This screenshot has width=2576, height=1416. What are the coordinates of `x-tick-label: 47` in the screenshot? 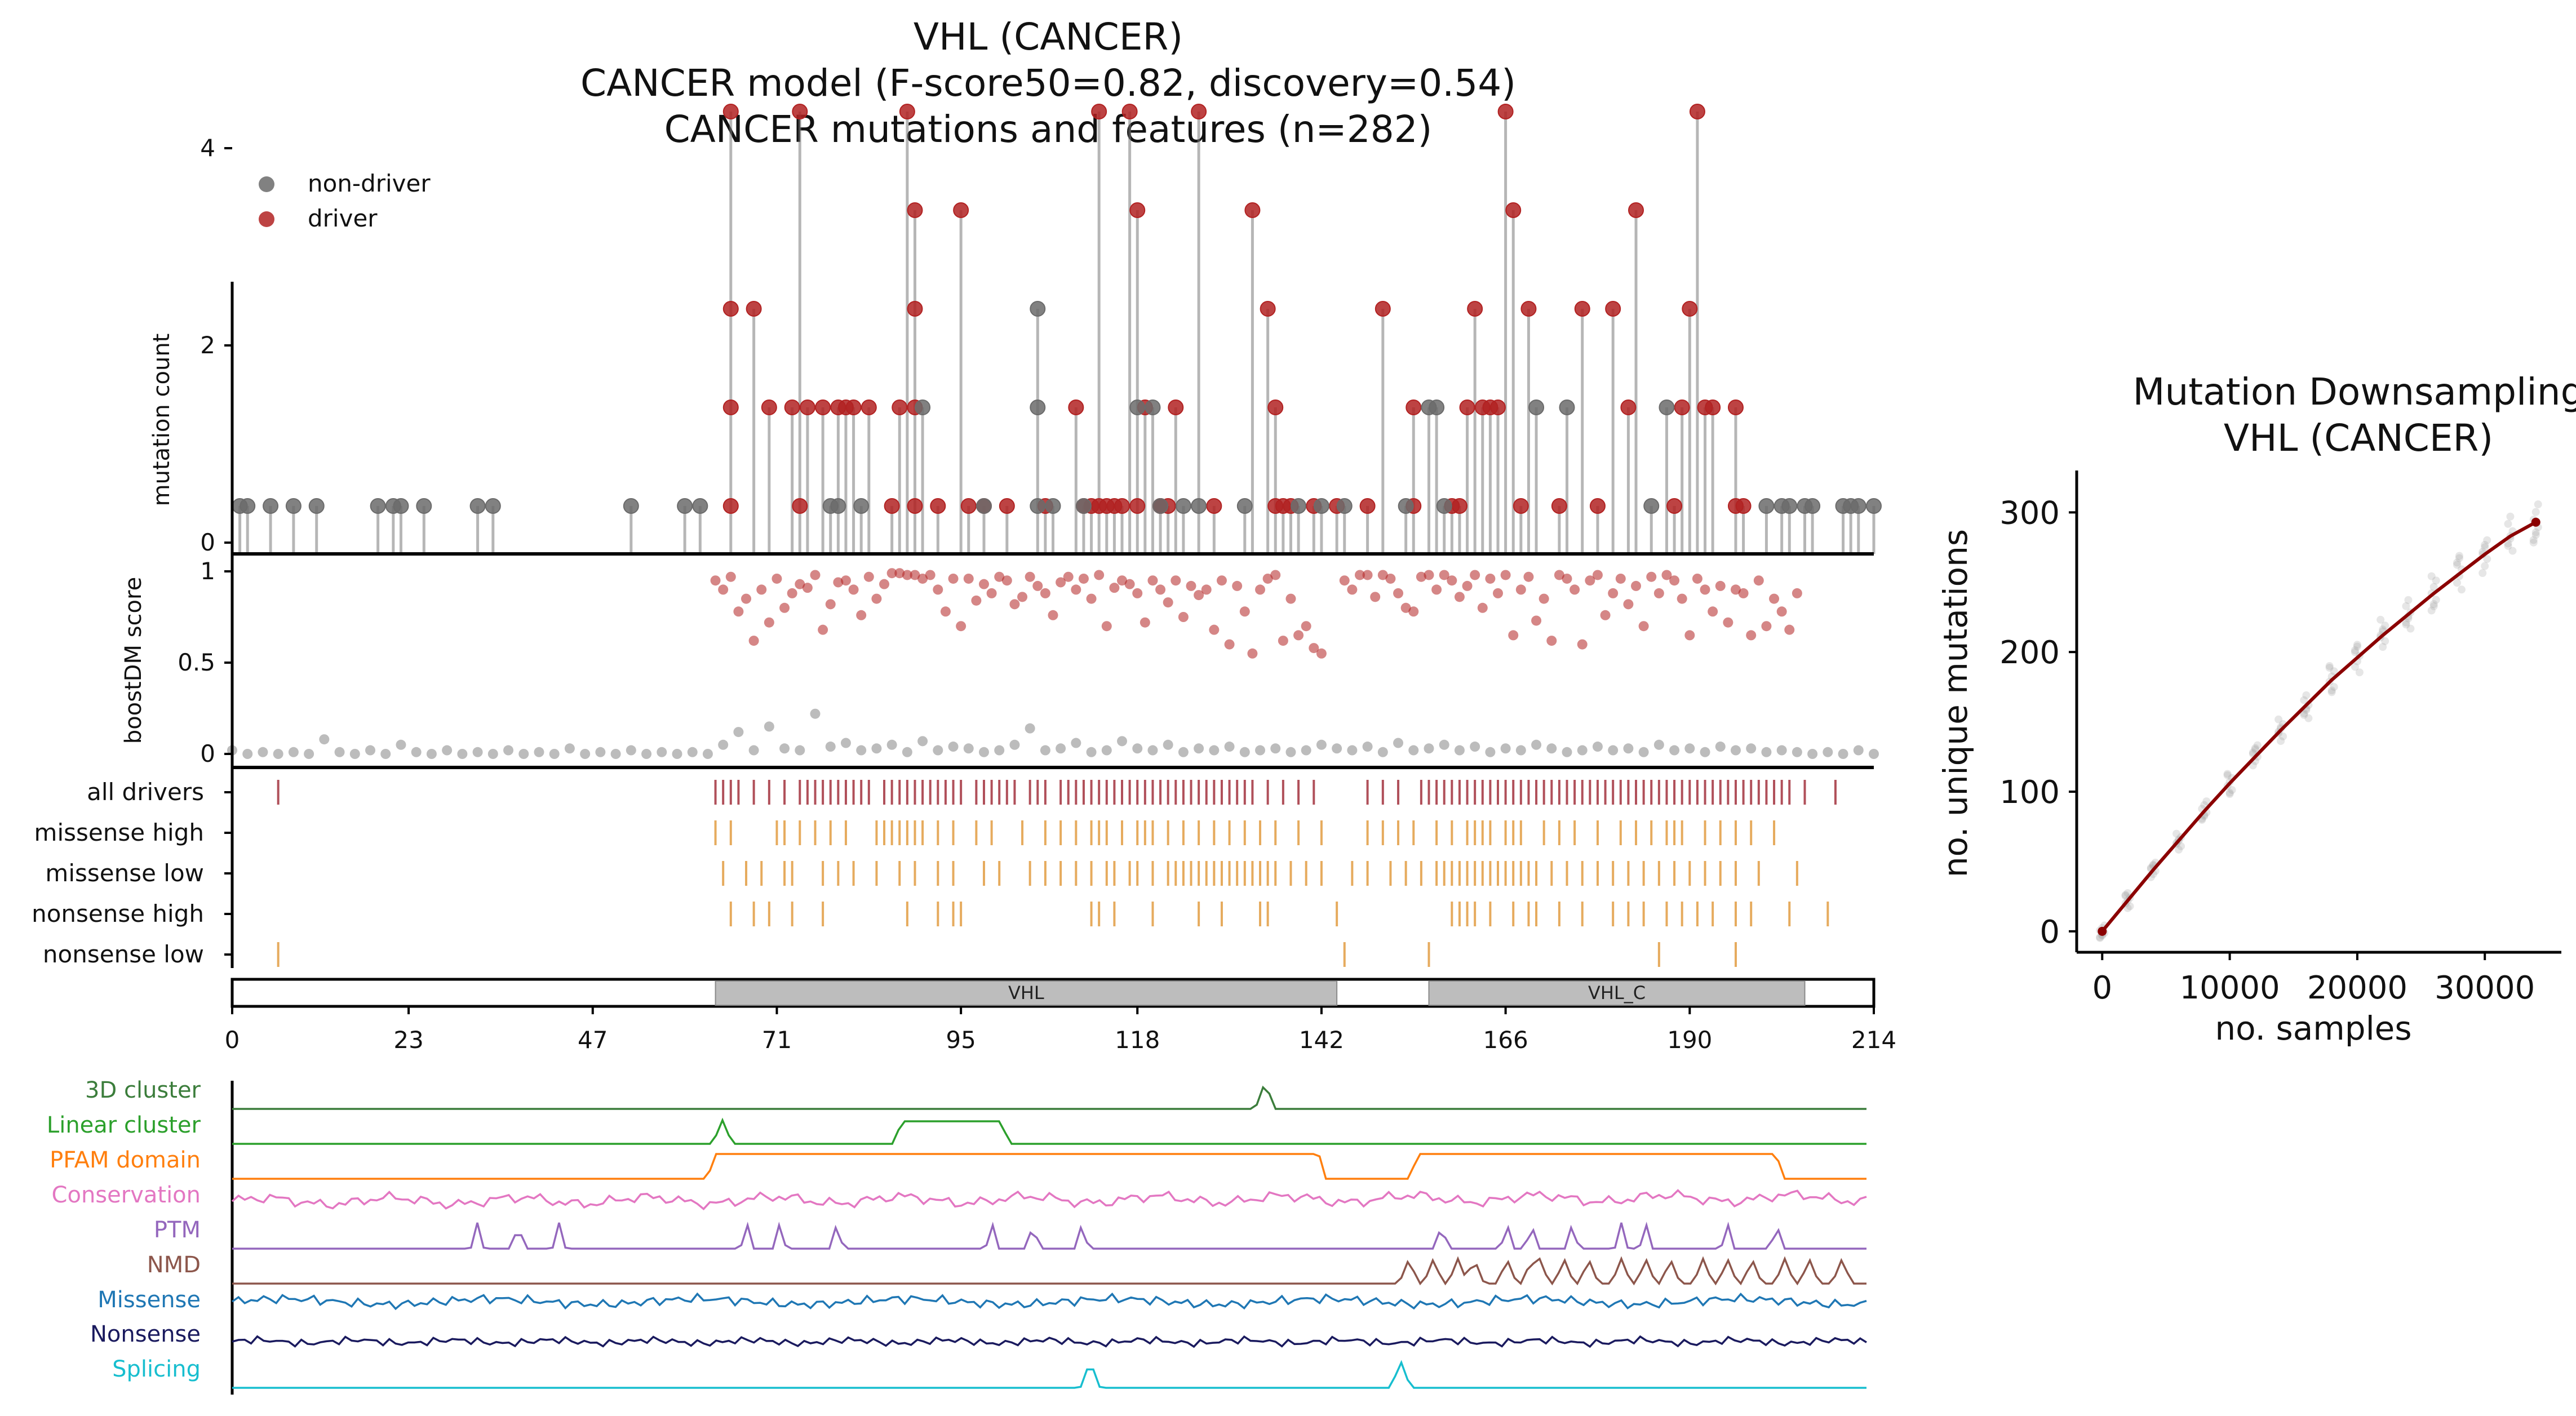 It's located at (593, 1040).